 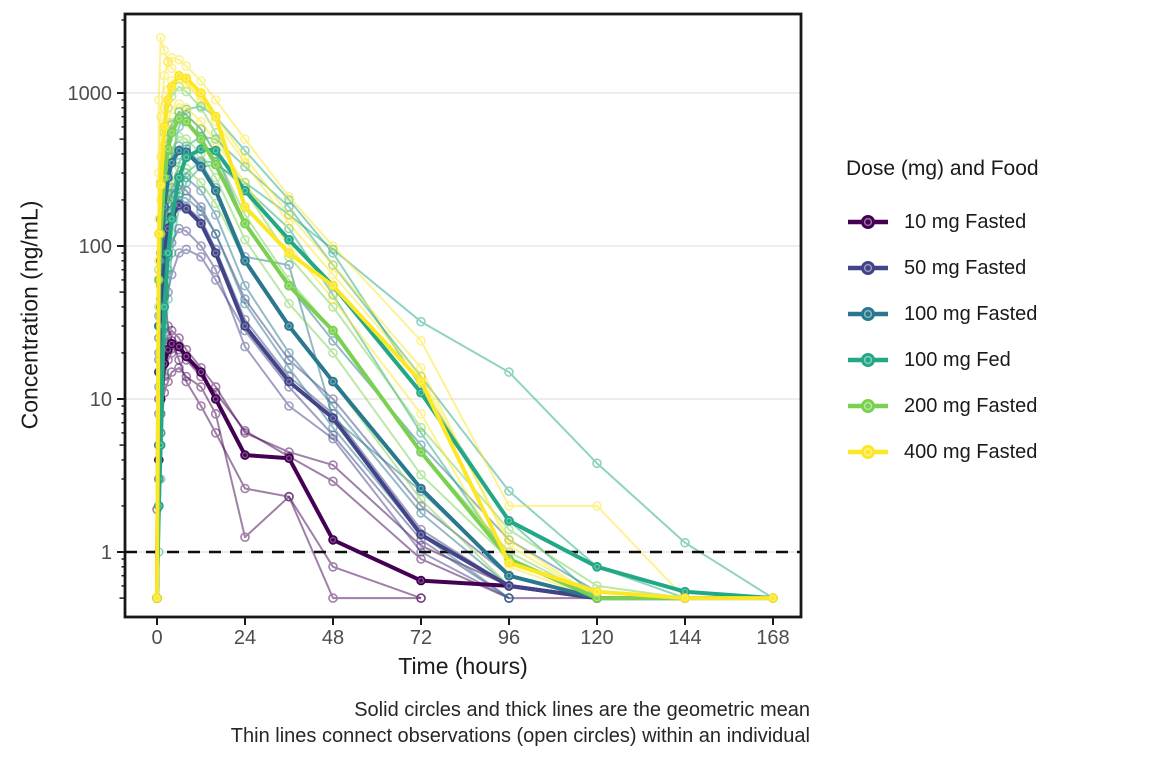 I want to click on legend-item-100-mg-fed: 100 mg Fed, so click(x=942, y=360).